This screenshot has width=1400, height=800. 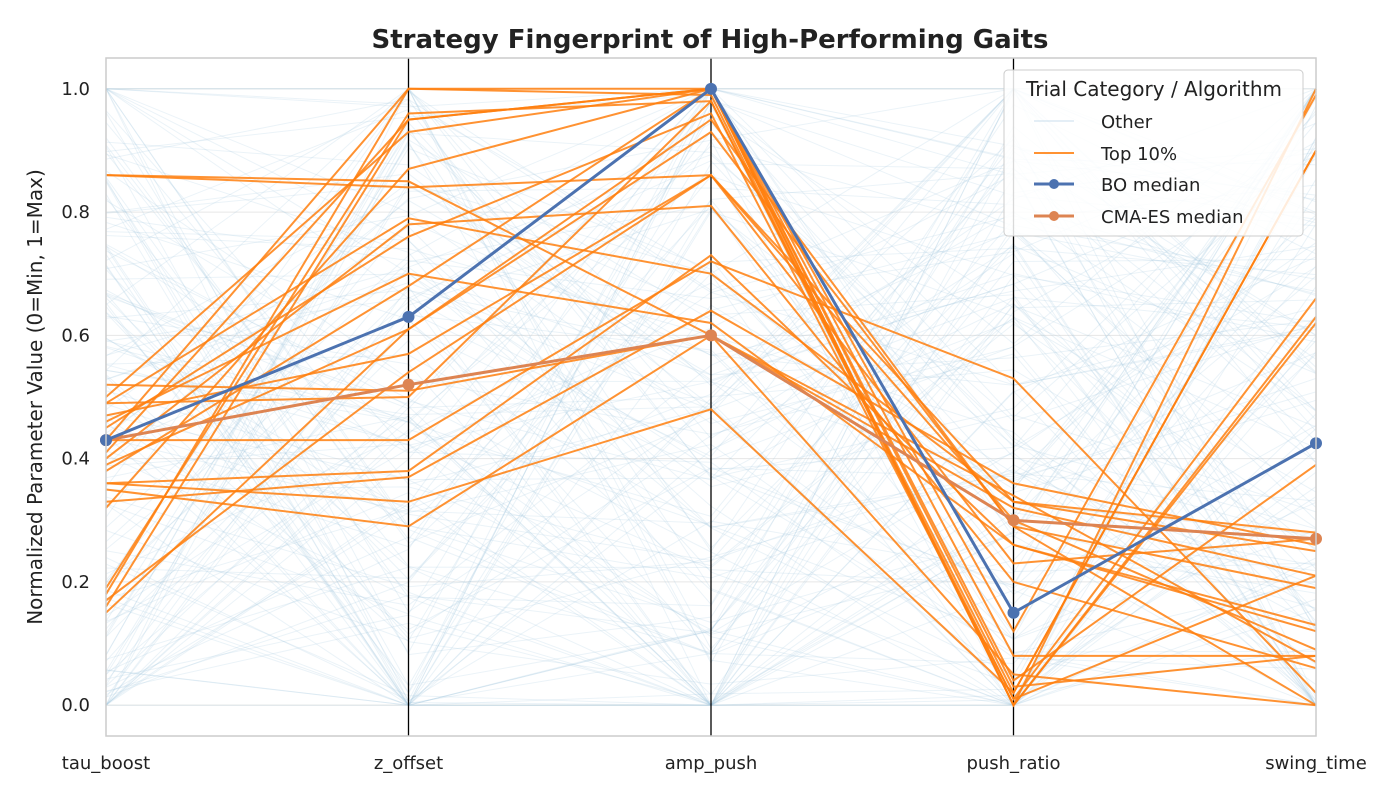 I want to click on y-tick-label: 1.0, so click(x=75, y=89).